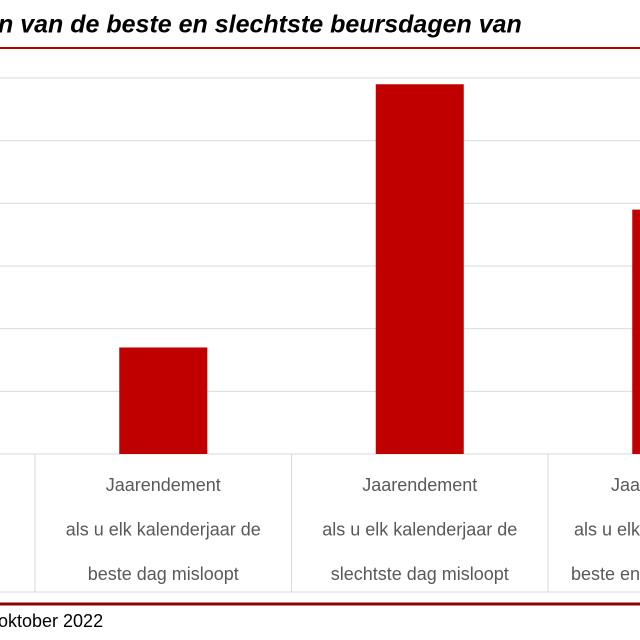 This screenshot has width=640, height=640. What do you see at coordinates (605, 574) in the screenshot?
I see `x-tick-label: beste en` at bounding box center [605, 574].